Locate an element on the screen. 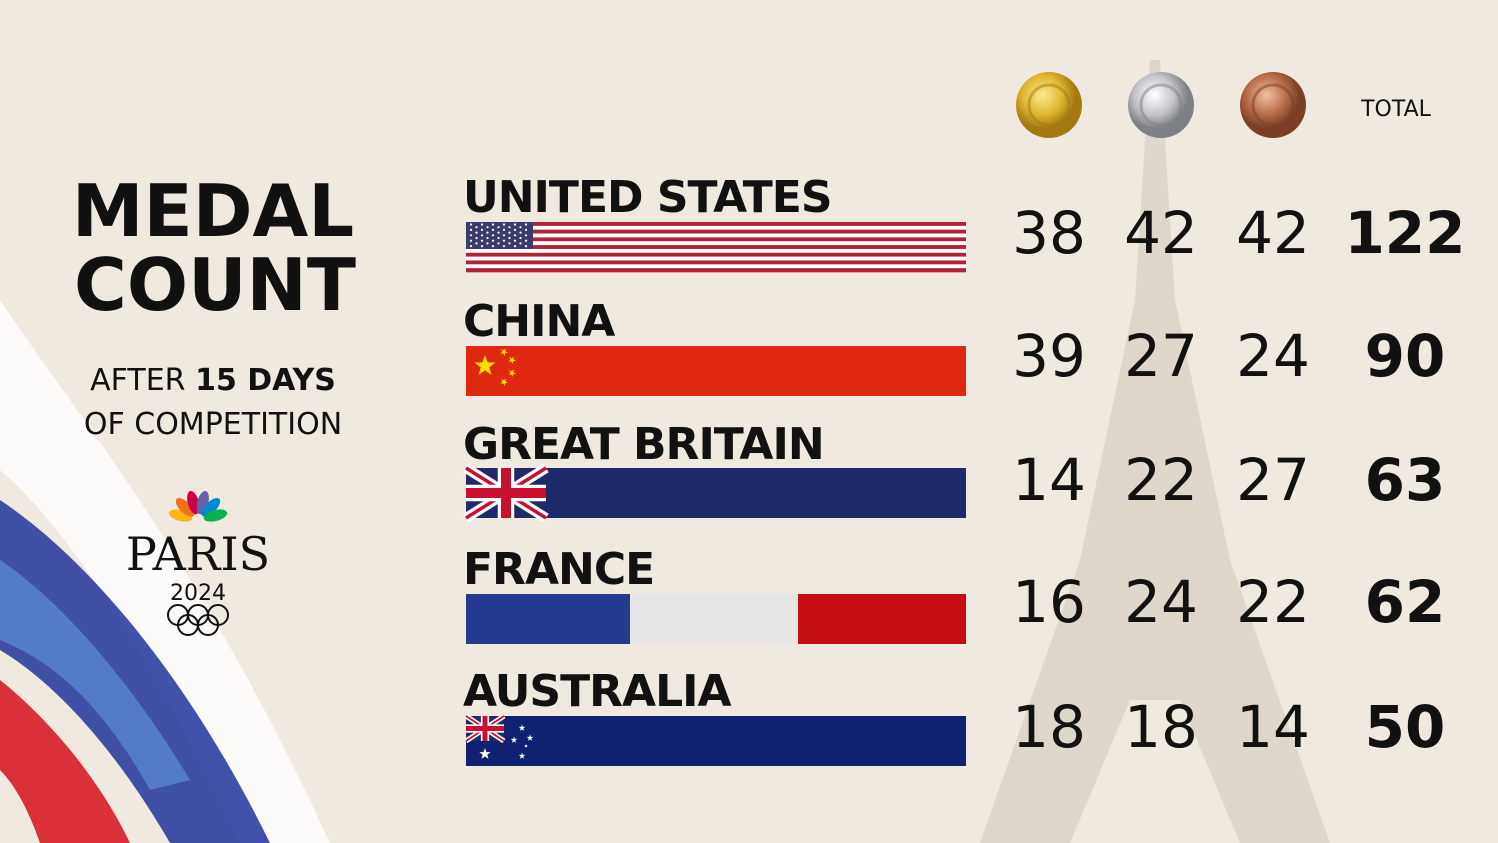 Image resolution: width=1498 pixels, height=843 pixels. canton is located at coordinates (499, 235).